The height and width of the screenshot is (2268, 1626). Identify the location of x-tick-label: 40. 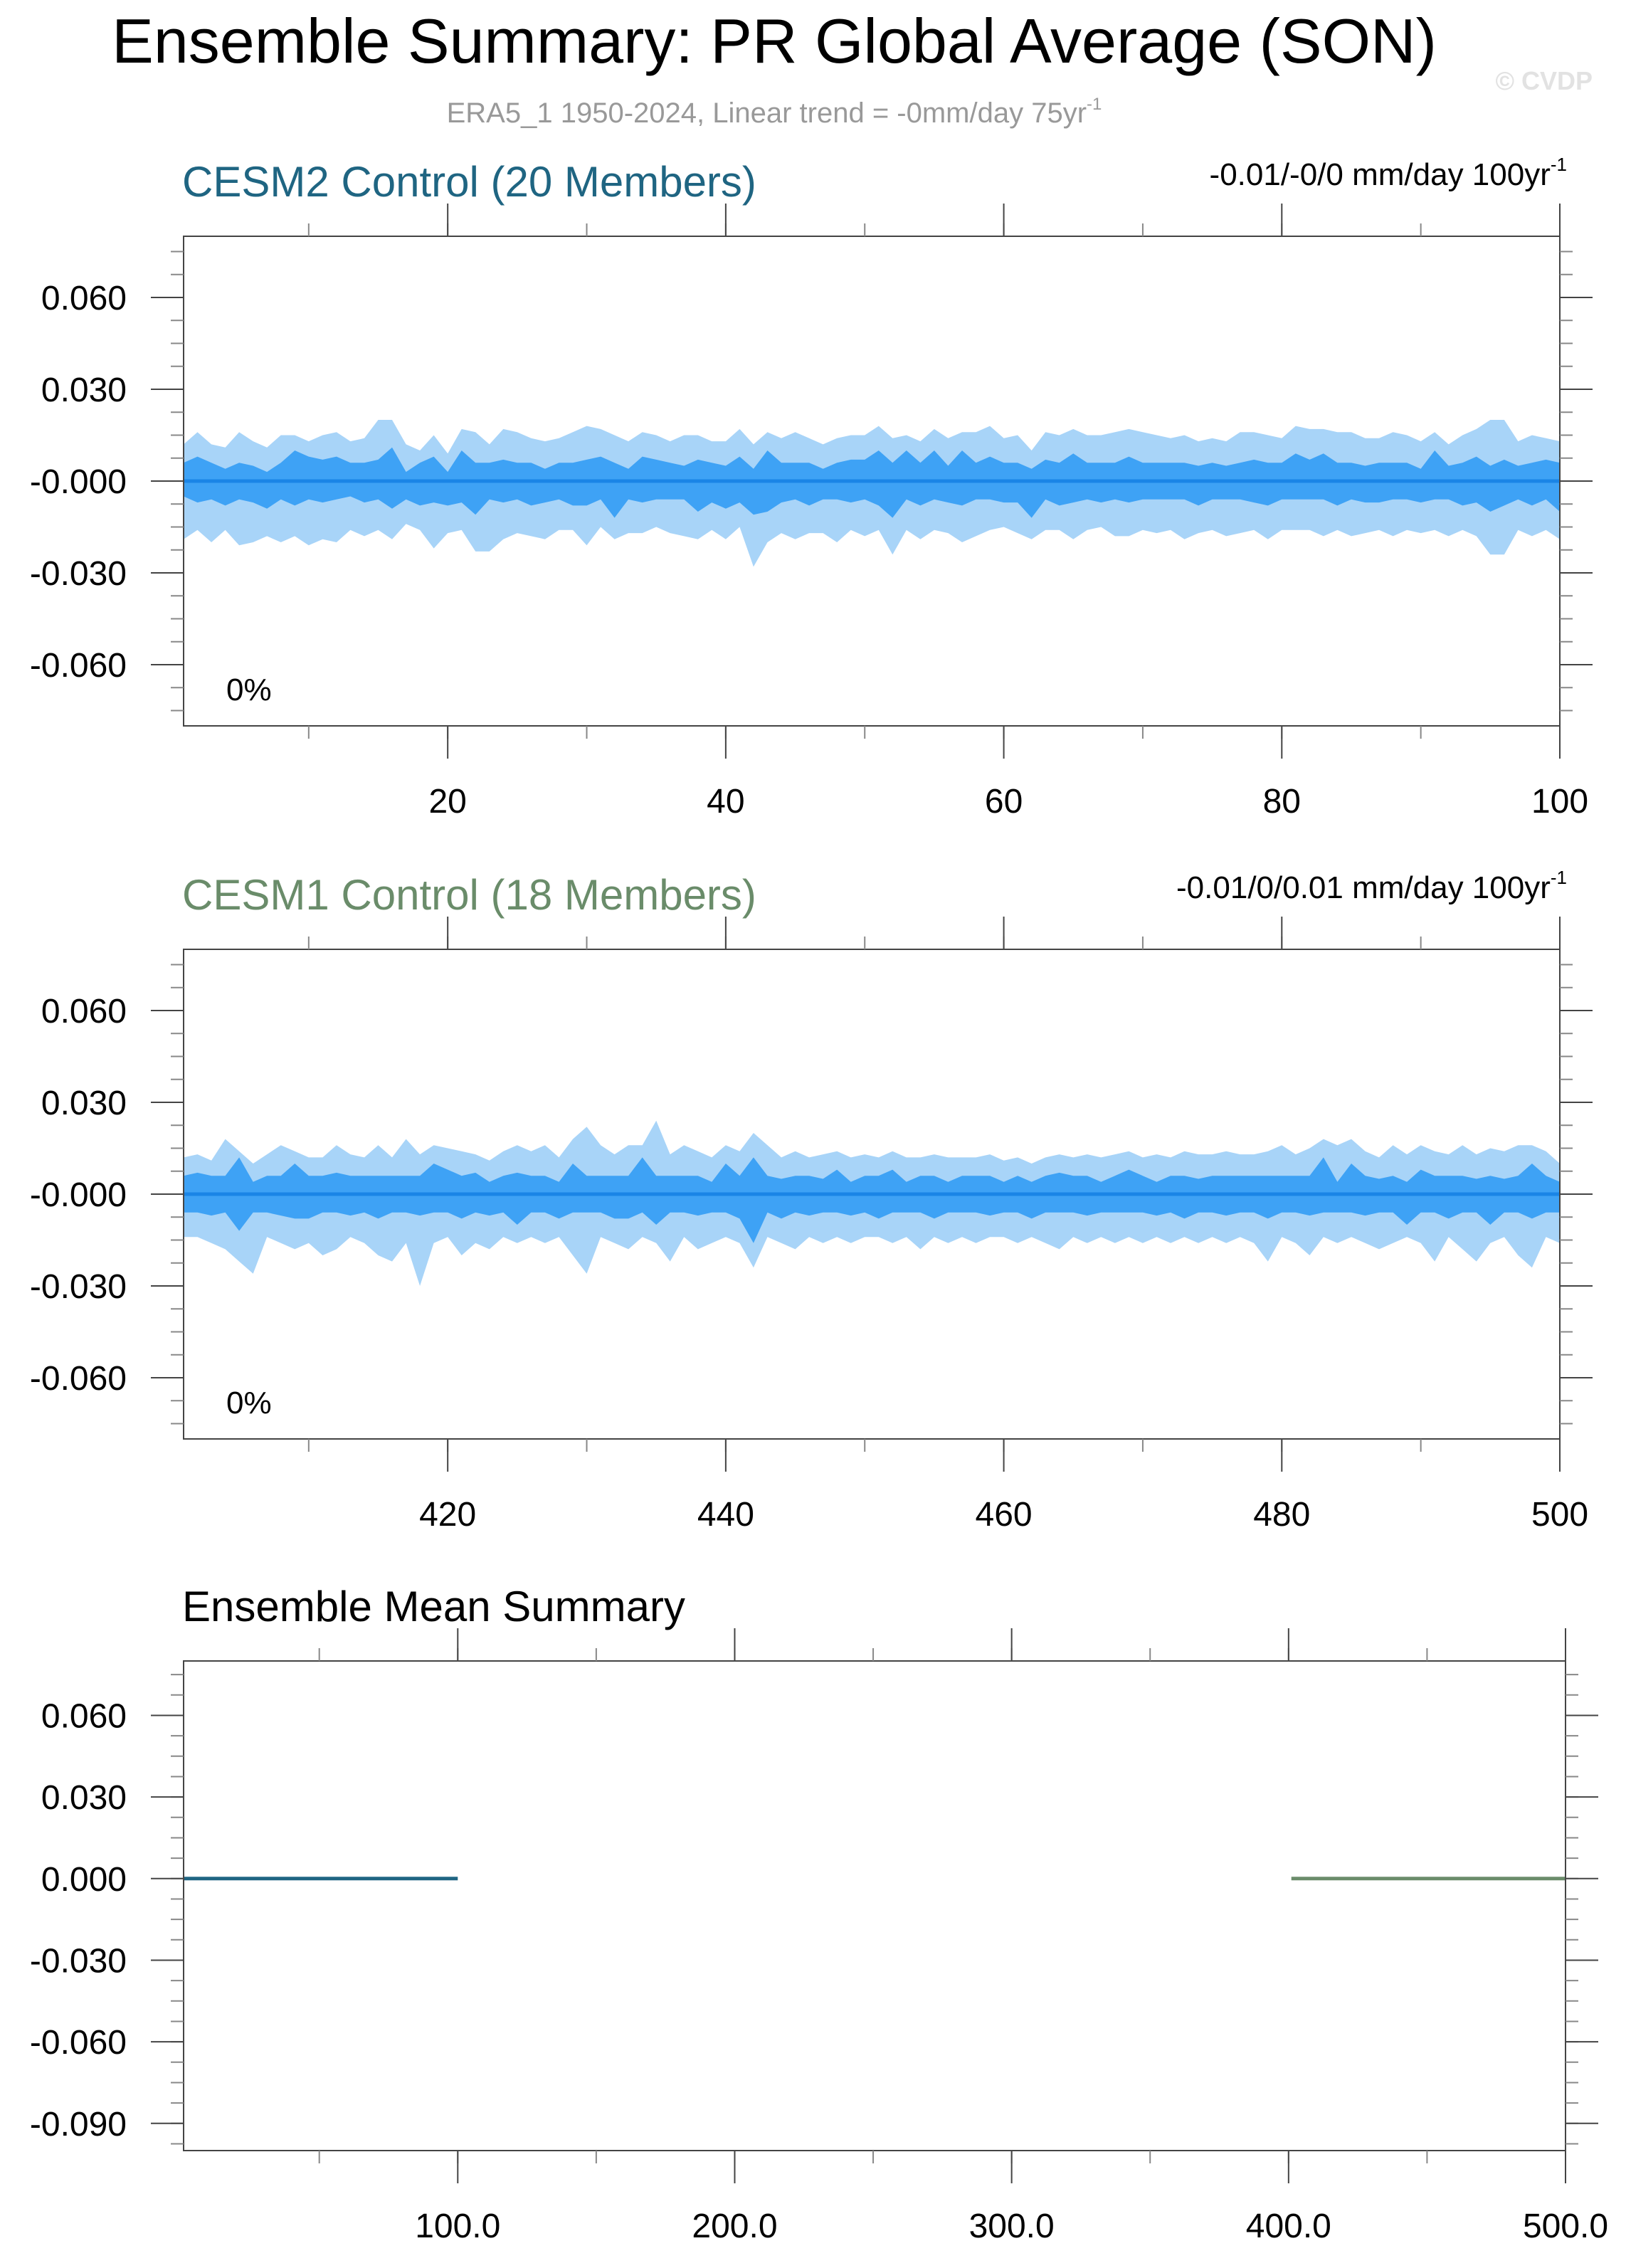
(725, 802).